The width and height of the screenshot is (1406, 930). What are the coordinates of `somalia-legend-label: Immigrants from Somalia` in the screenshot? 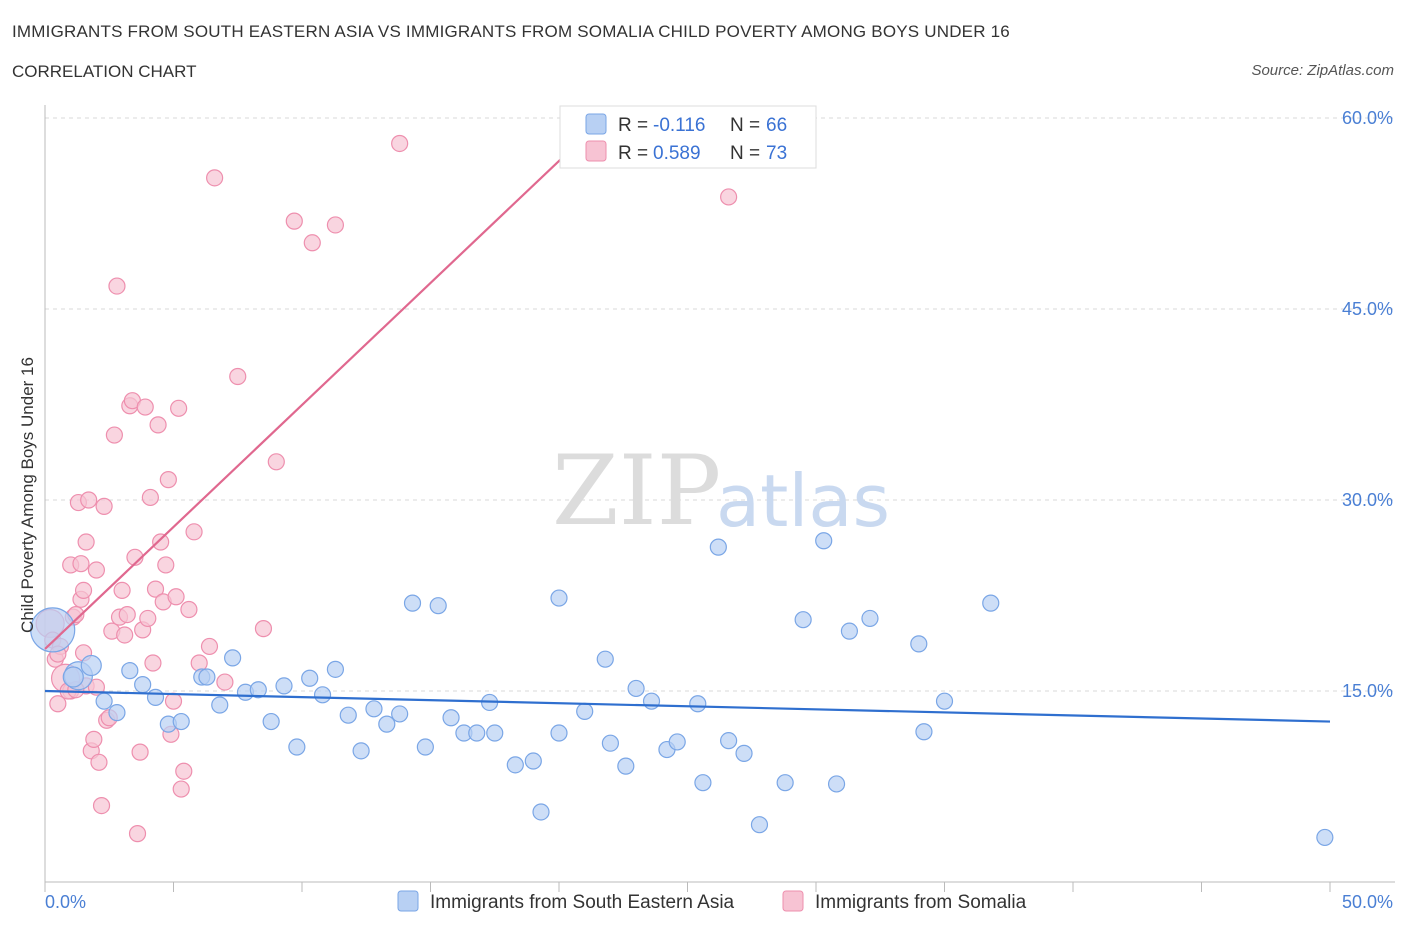 It's located at (921, 902).